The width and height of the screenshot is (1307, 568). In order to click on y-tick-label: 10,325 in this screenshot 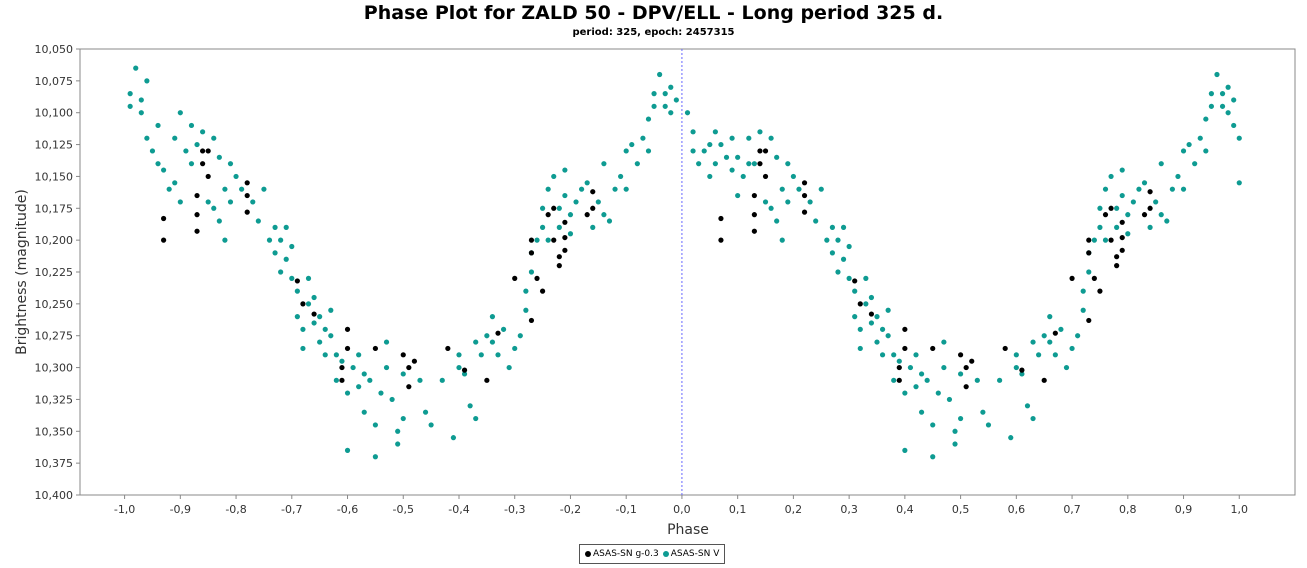, I will do `click(54, 399)`.